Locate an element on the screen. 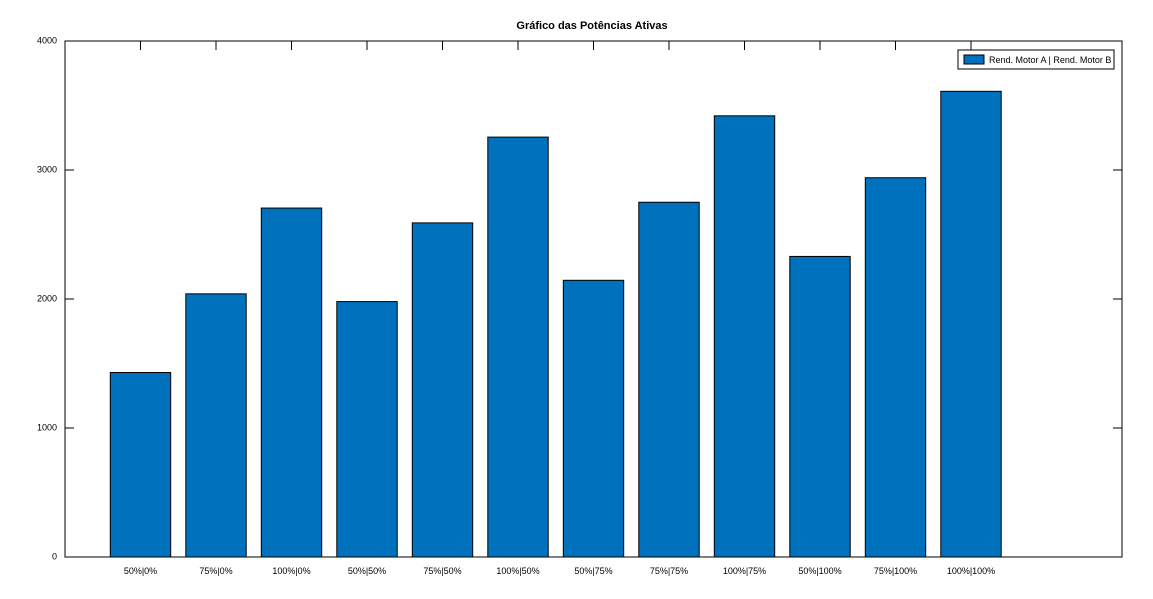 This screenshot has width=1153, height=599. x-tick-label: 100%|0% is located at coordinates (291, 571).